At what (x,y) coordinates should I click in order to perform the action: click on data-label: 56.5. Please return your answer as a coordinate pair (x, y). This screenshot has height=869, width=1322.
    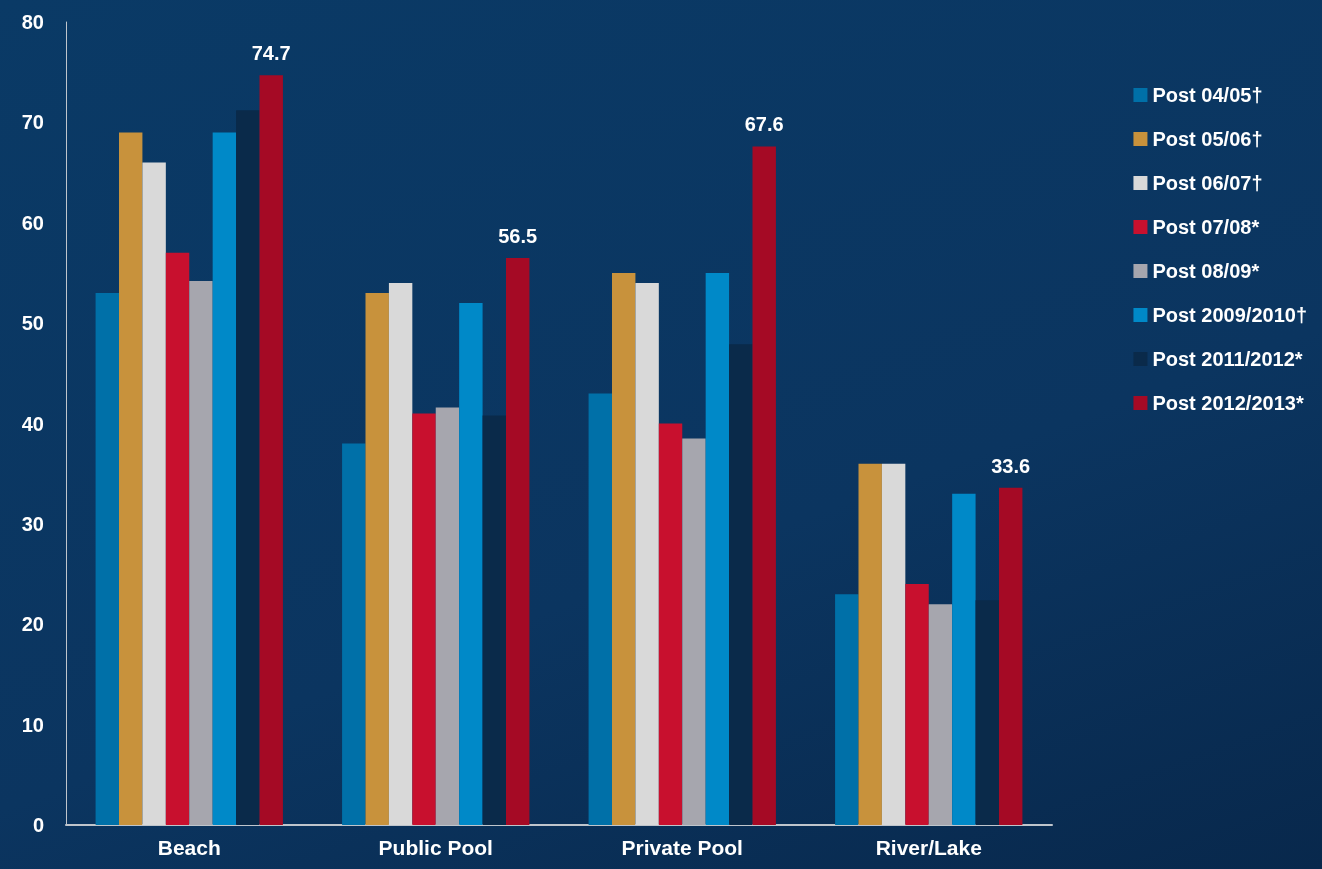
    Looking at the image, I should click on (518, 235).